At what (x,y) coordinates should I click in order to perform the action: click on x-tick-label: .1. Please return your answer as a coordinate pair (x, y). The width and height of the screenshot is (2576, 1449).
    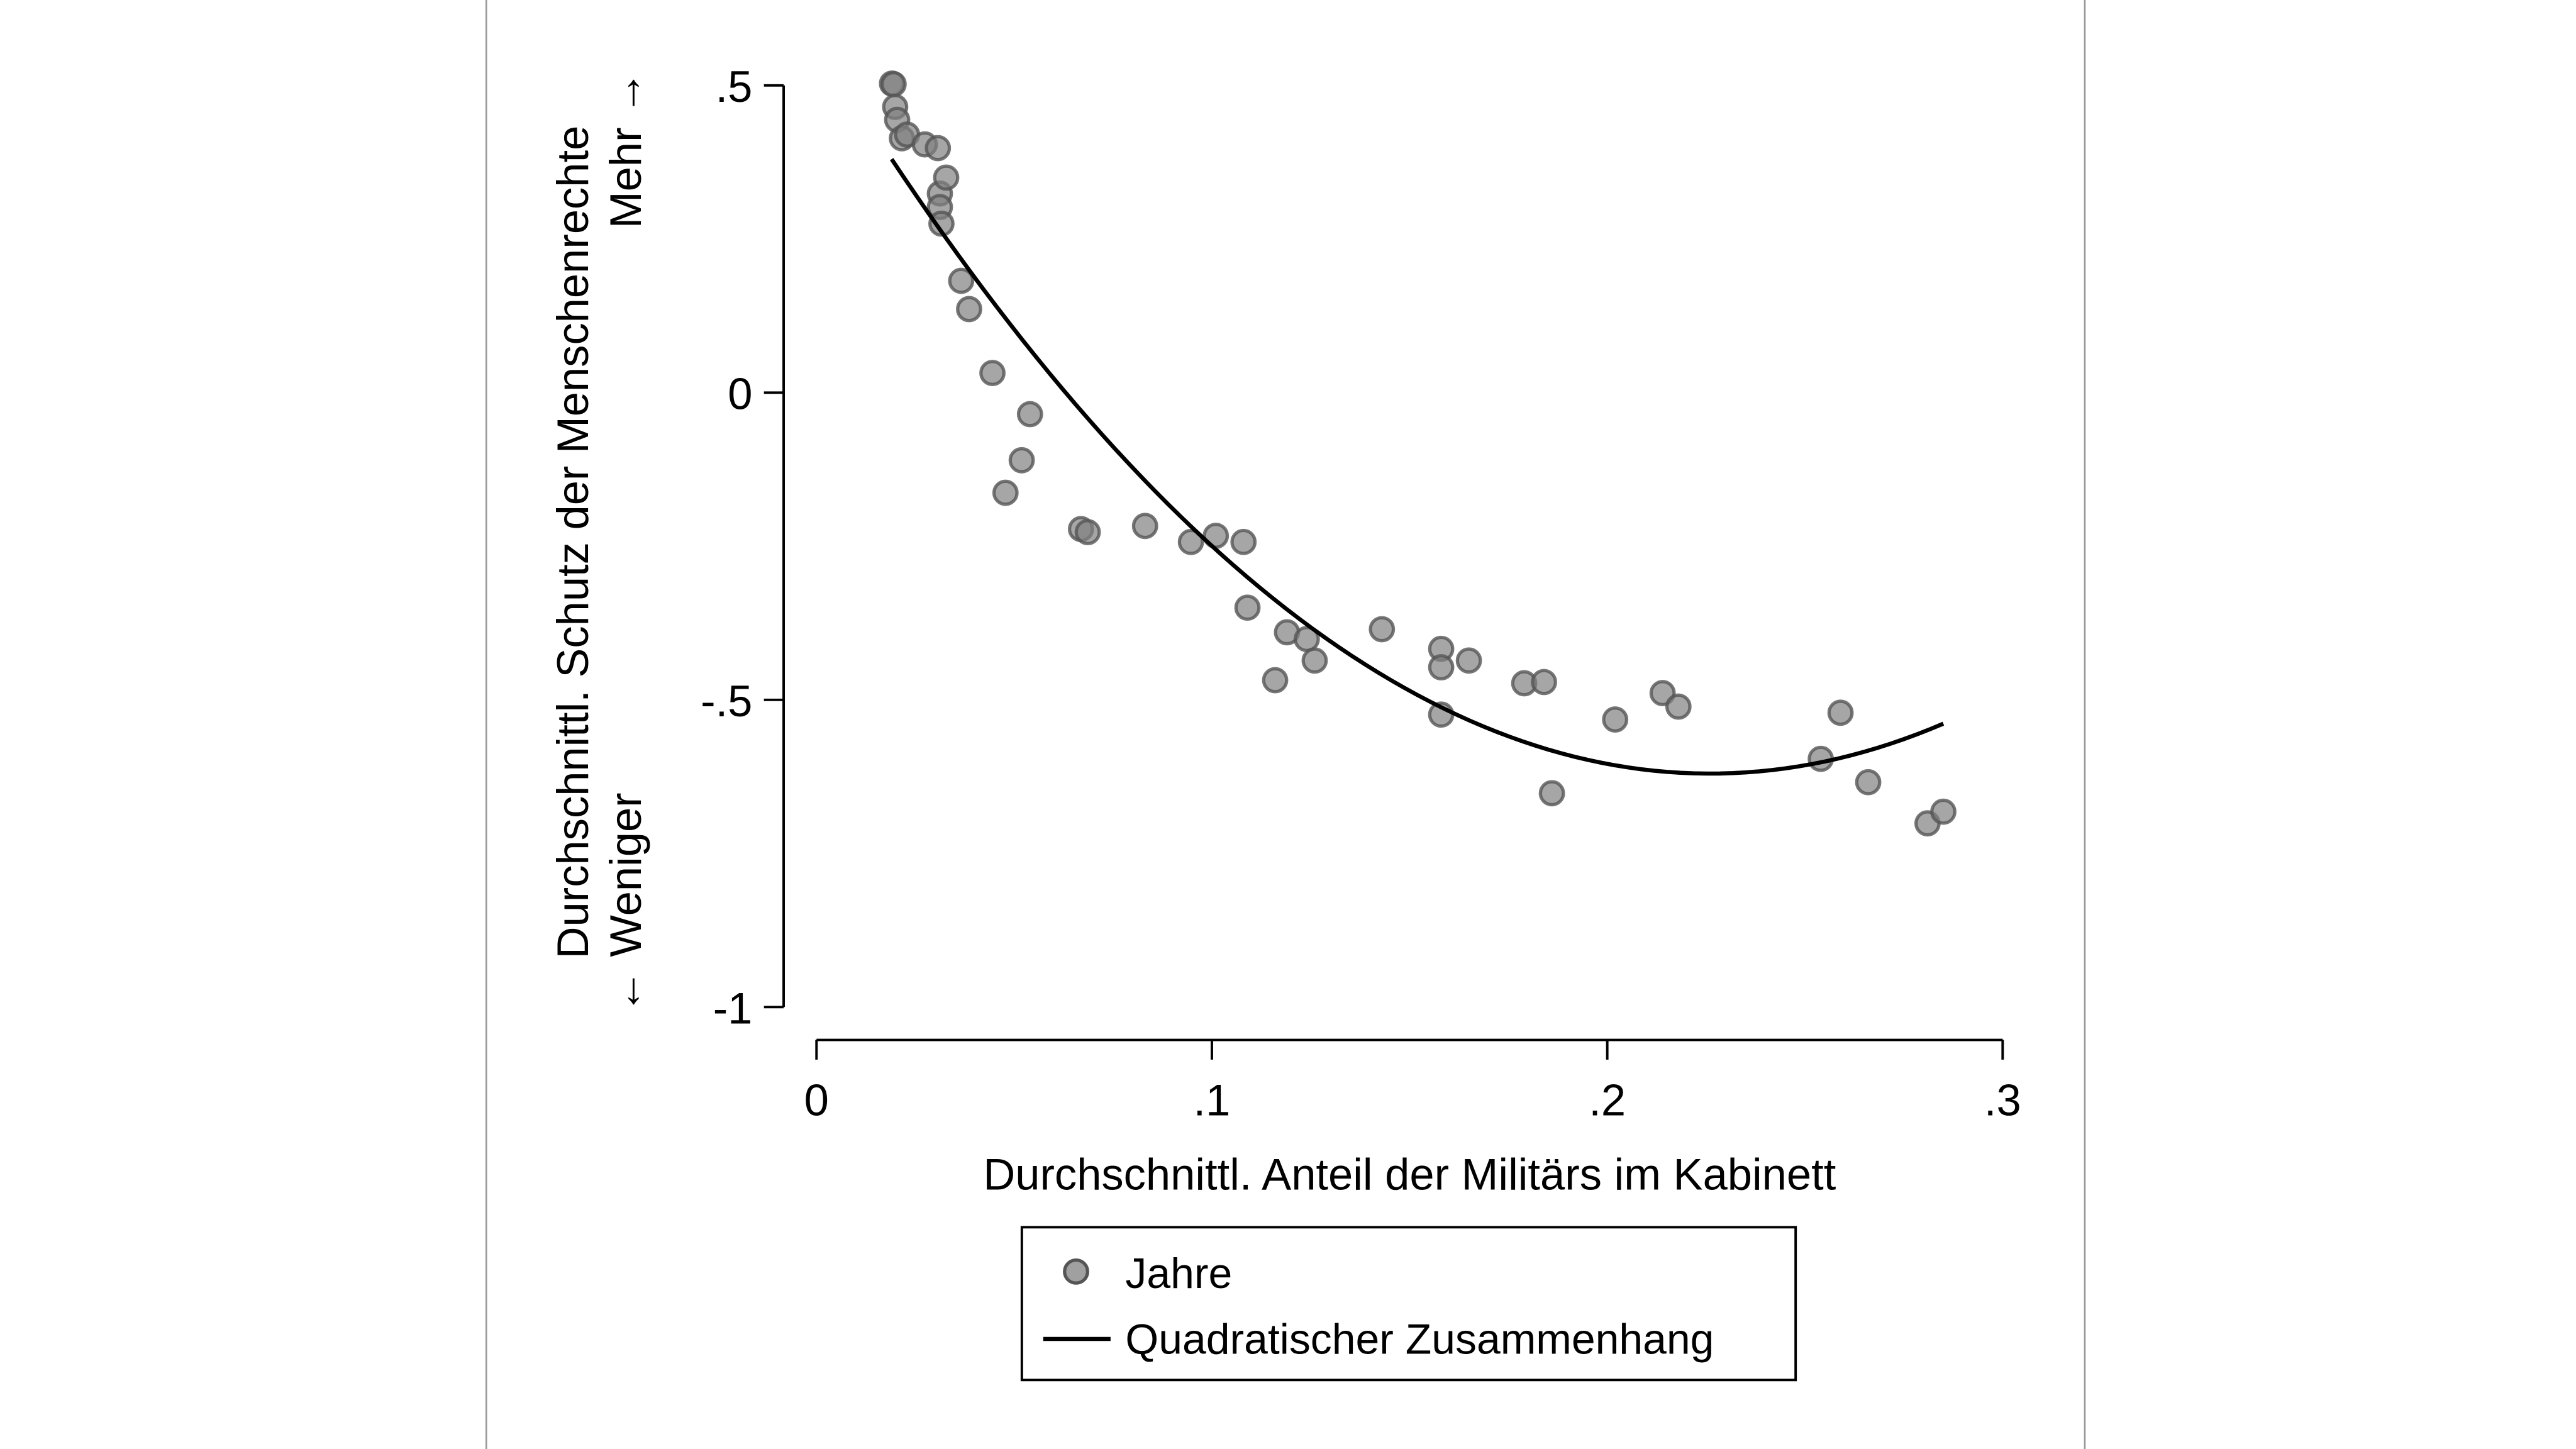
    Looking at the image, I should click on (1212, 1100).